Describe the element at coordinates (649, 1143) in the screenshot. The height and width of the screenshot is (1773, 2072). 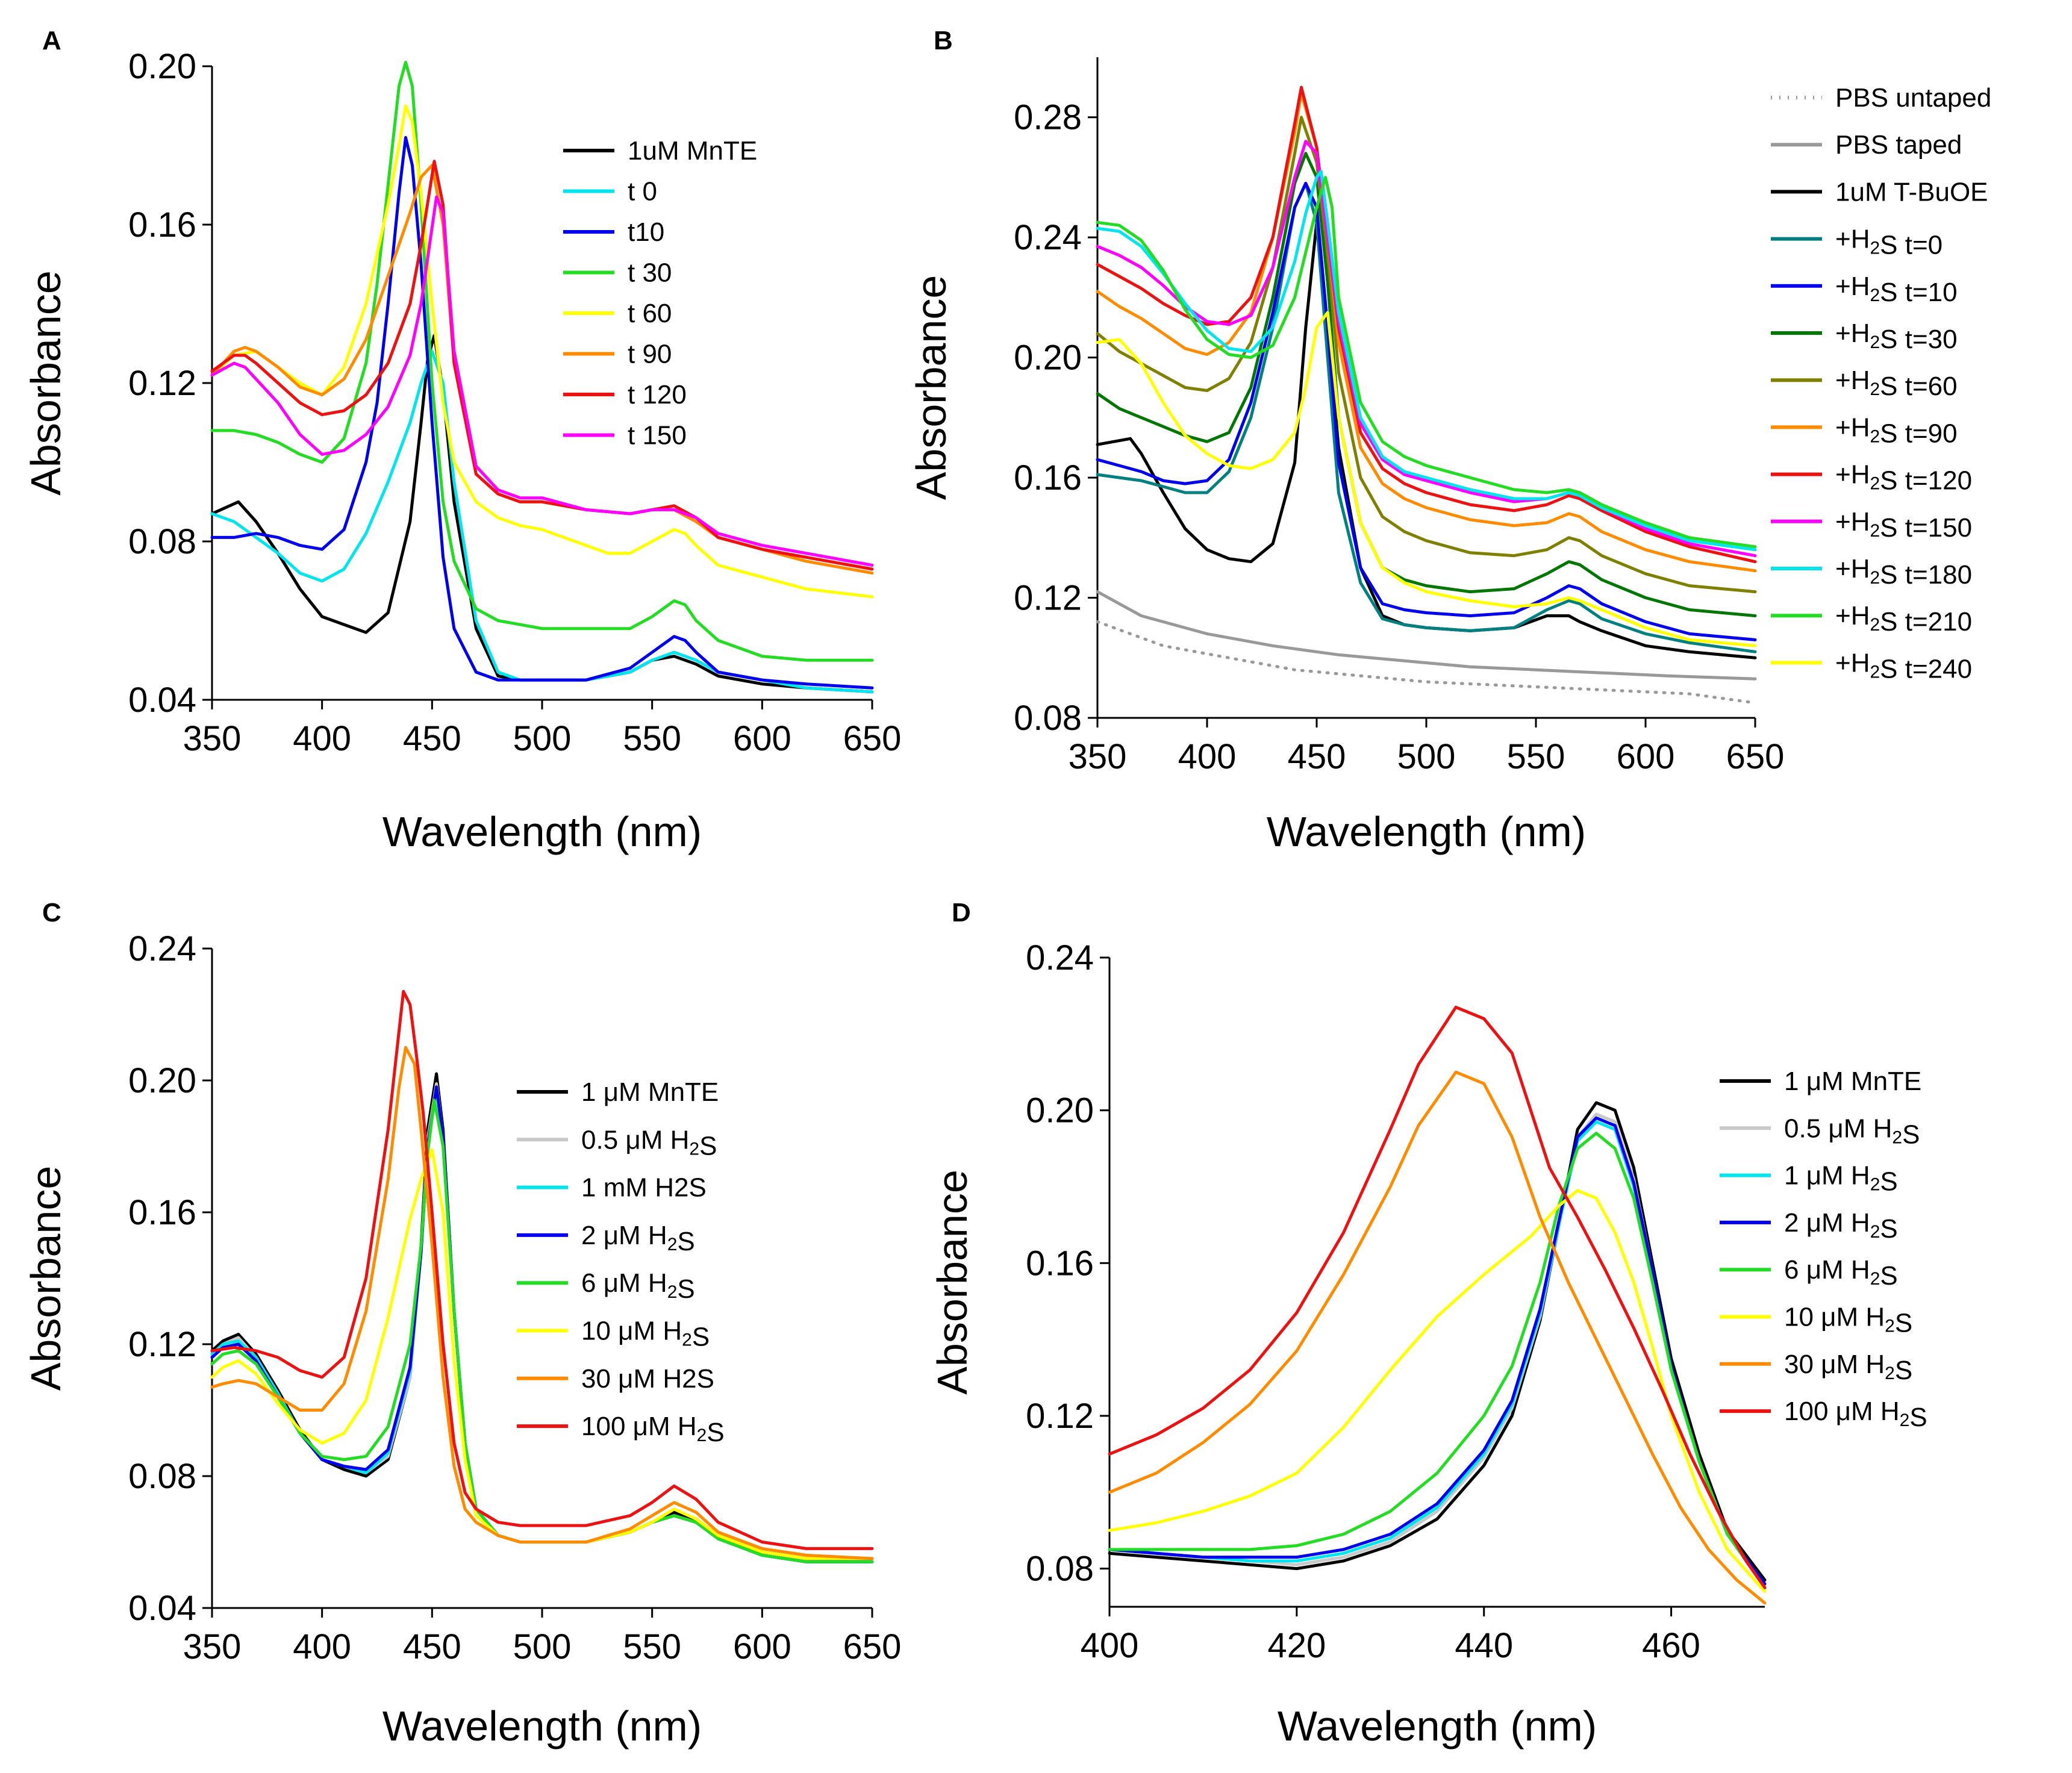
I see `legend-label: 0.5 μM H2S` at that location.